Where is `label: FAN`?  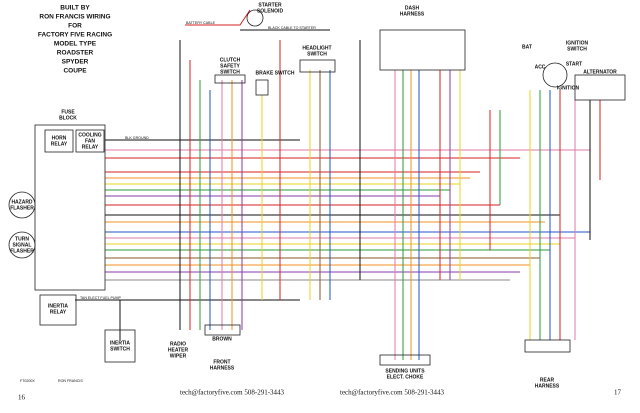
label: FAN is located at coordinates (90, 141).